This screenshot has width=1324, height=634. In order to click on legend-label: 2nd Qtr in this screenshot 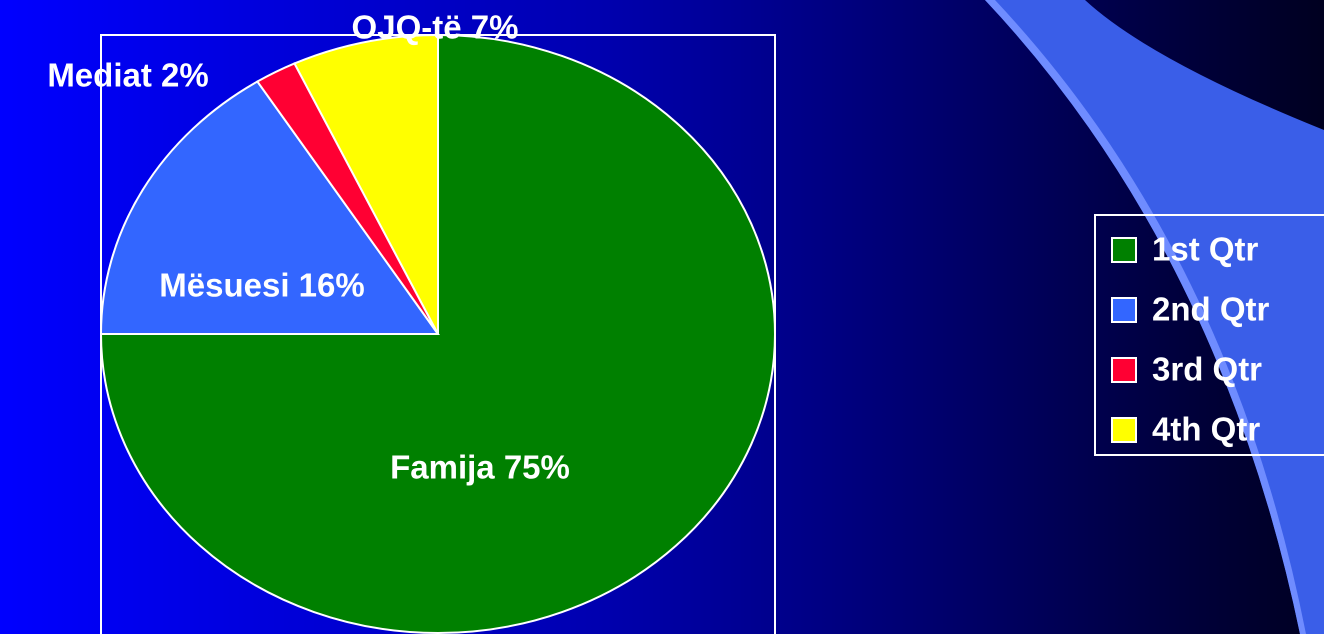, I will do `click(1210, 309)`.